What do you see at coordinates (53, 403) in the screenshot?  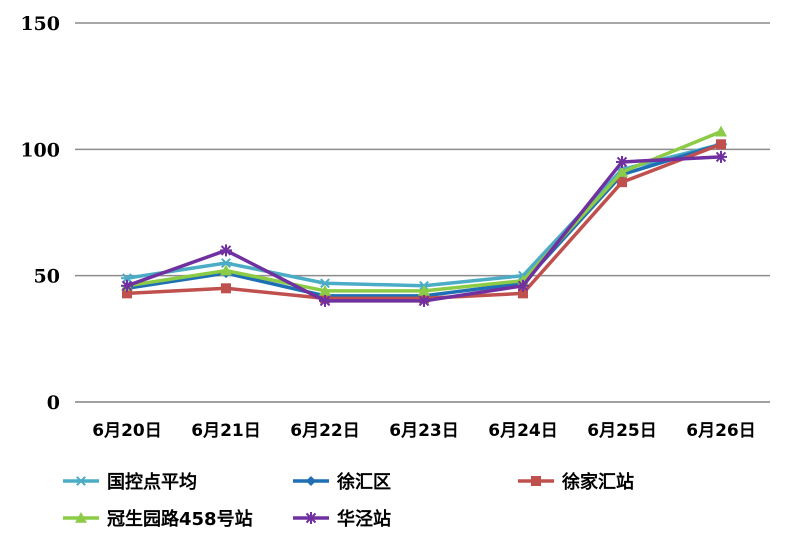 I see `y-tick-label: 0` at bounding box center [53, 403].